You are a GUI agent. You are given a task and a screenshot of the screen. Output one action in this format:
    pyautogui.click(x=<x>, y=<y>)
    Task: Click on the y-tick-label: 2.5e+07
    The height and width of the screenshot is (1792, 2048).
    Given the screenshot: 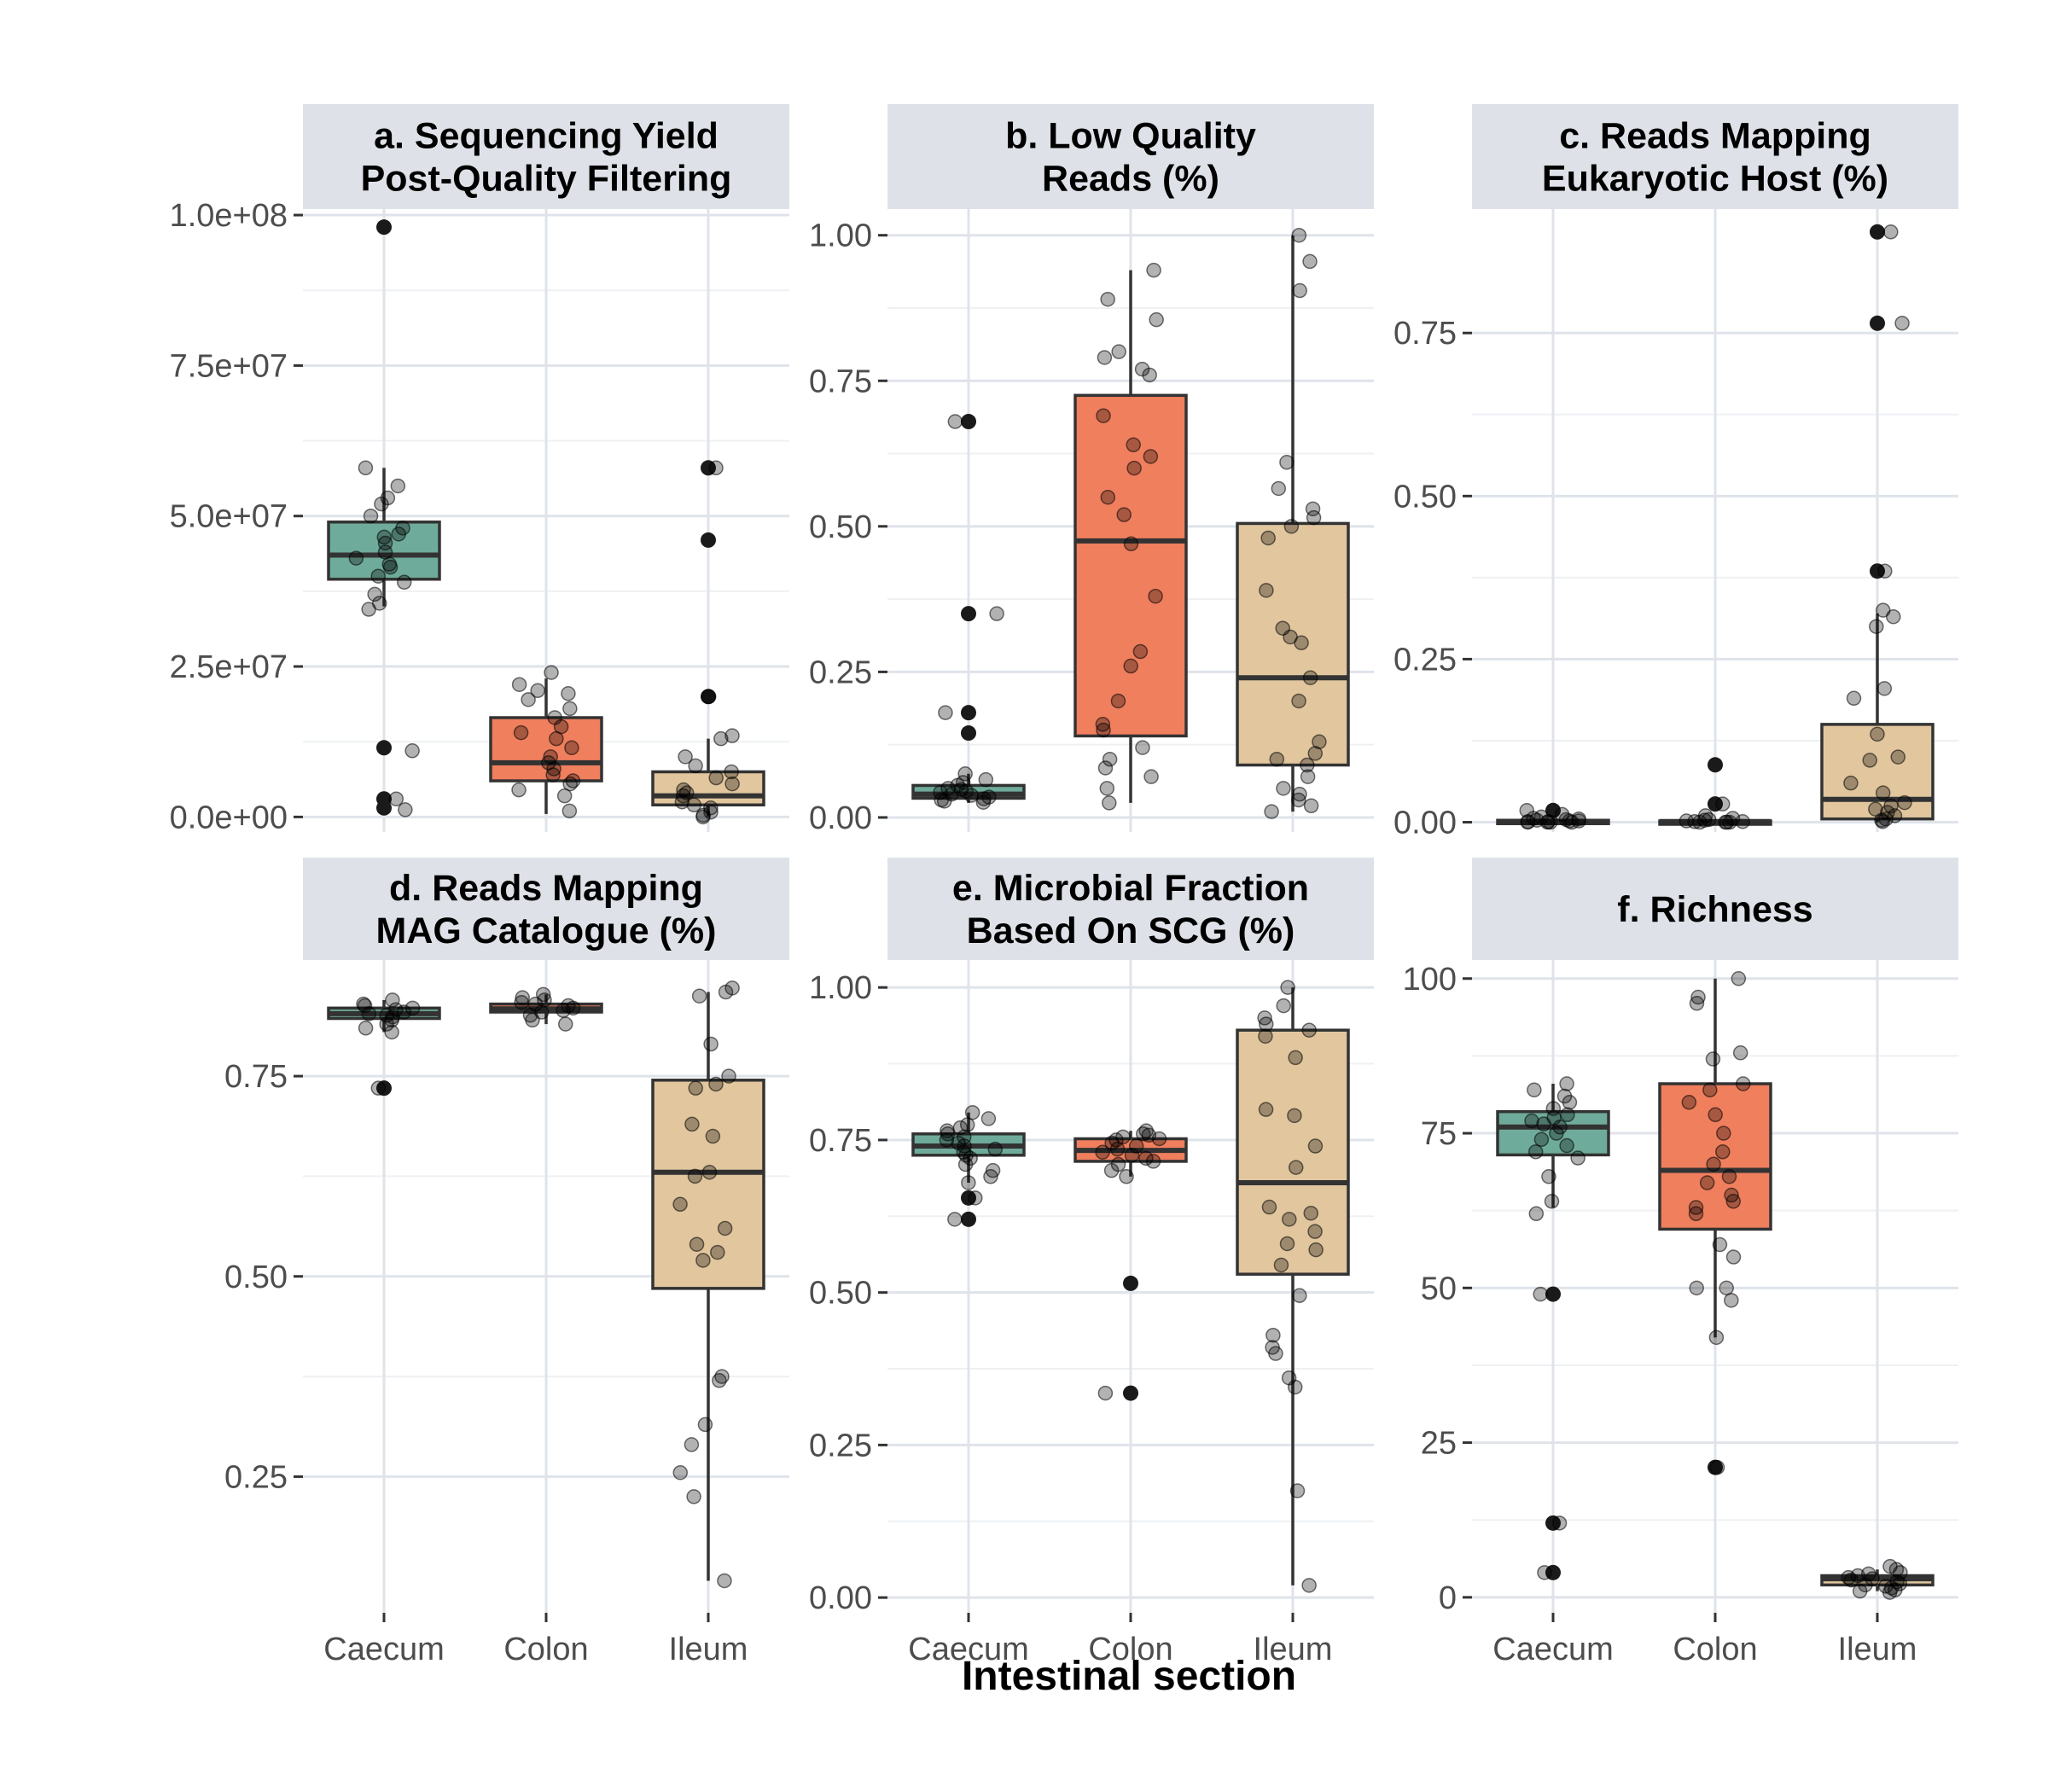 What is the action you would take?
    pyautogui.click(x=229, y=667)
    